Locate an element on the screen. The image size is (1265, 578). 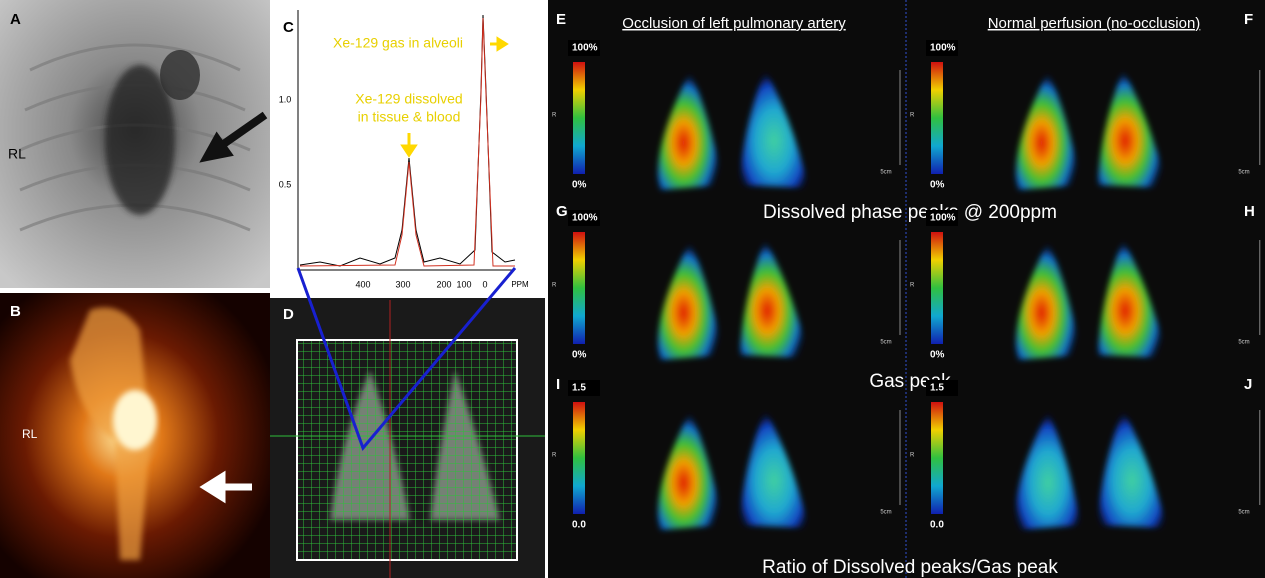
row-caption: Ratio of Dissolved peaks/Gas peak is located at coordinates (910, 567).